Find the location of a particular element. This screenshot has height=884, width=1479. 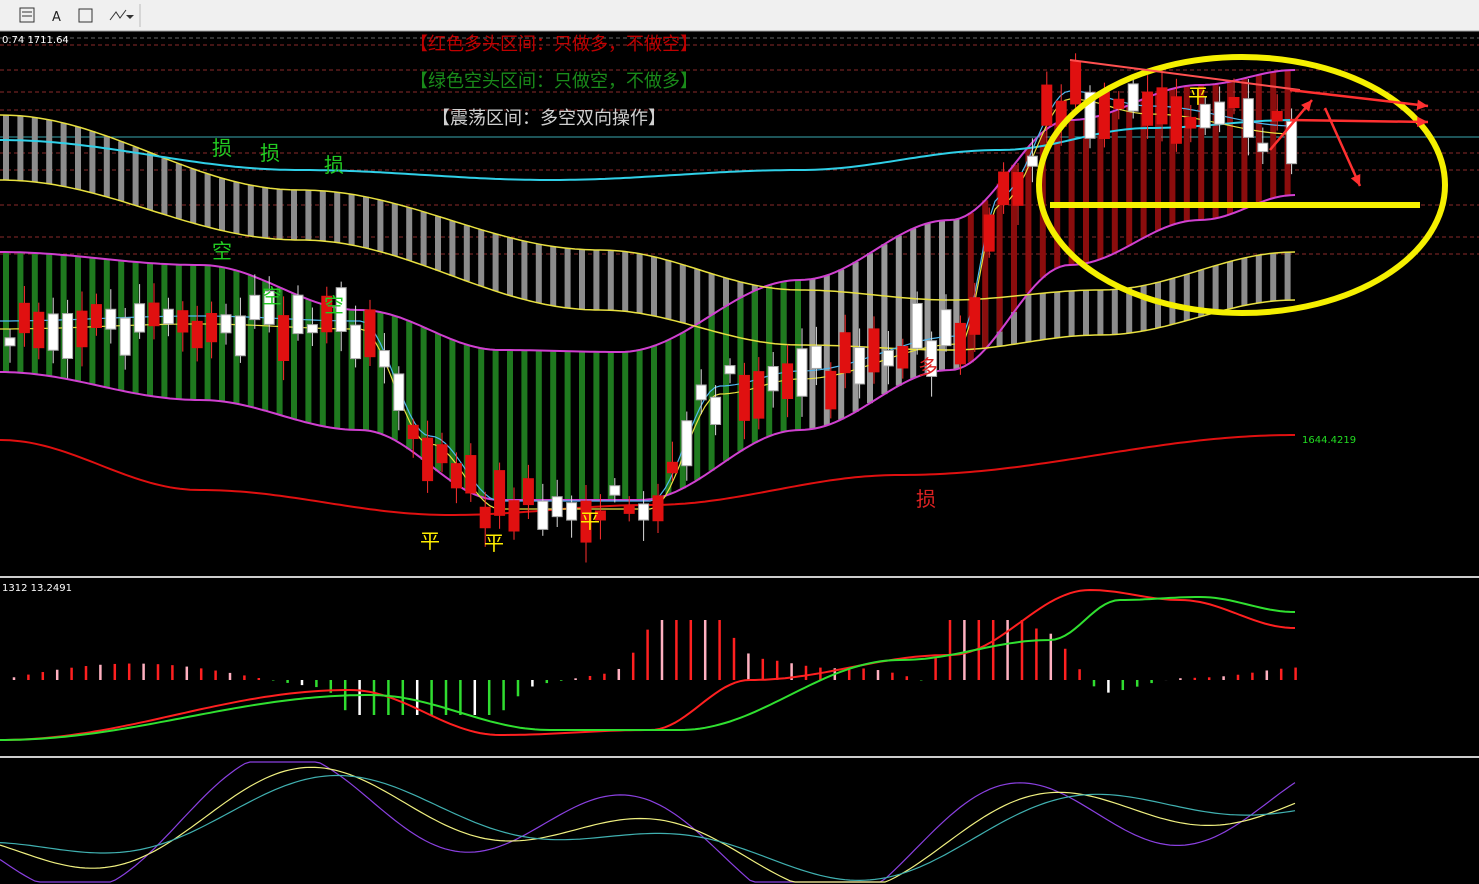

font-button: A is located at coordinates (56, 17).